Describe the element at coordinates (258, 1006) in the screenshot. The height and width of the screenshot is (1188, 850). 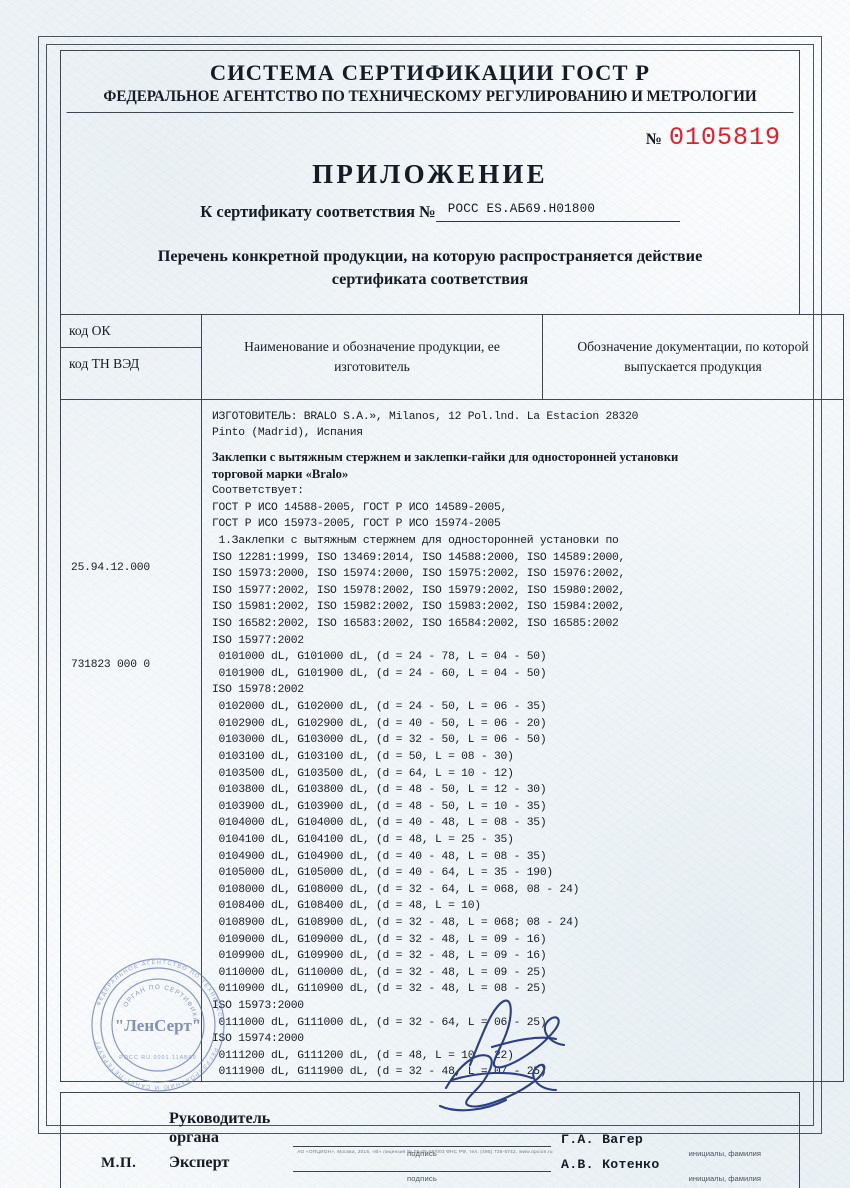
I see `group-standard-heading: ISO 15973:2000` at that location.